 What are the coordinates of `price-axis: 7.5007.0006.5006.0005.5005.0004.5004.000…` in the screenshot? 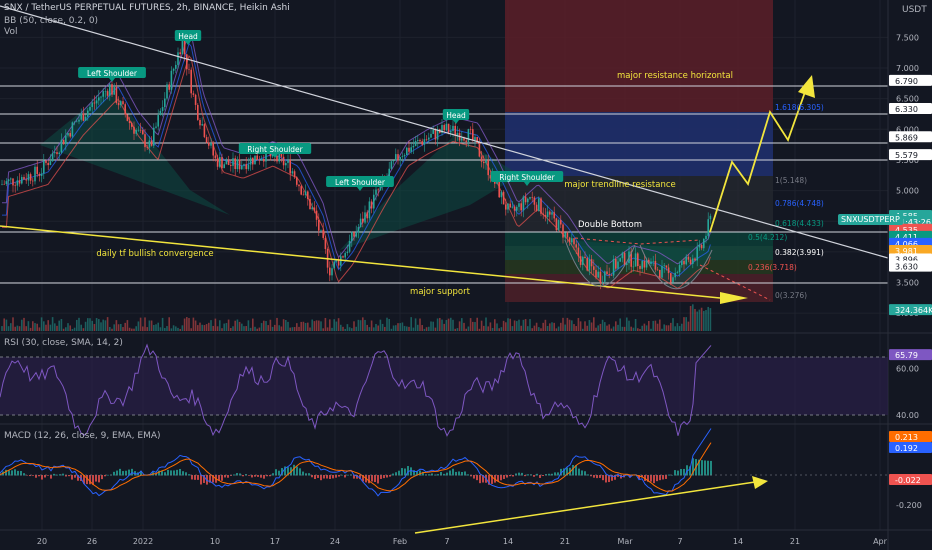 It's located at (910, 175).